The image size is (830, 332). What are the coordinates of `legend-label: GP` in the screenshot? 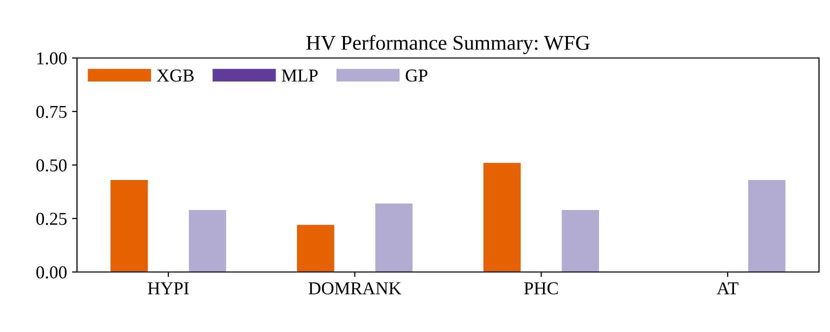 It's located at (417, 76).